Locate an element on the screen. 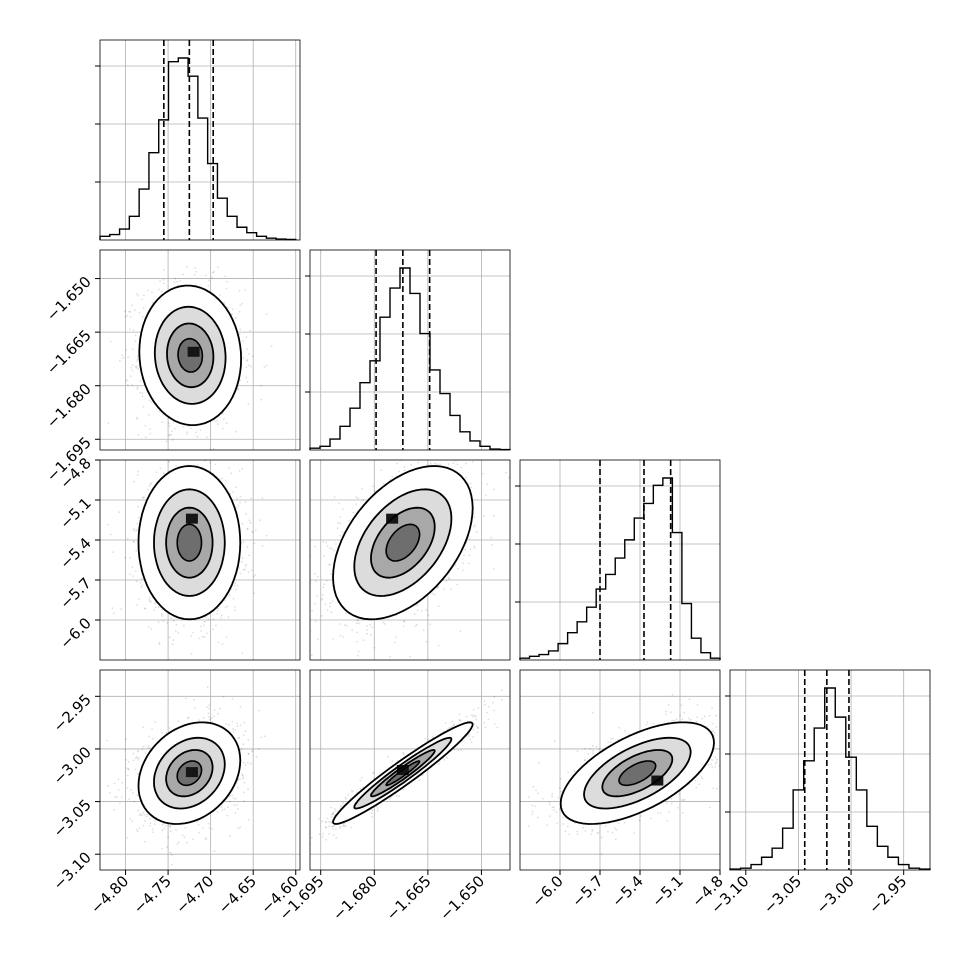 The image size is (970, 970). contour-outer is located at coordinates (403, 543).